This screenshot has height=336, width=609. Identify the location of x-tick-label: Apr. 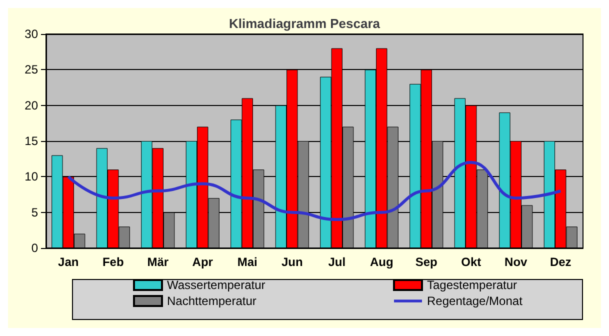
(203, 262).